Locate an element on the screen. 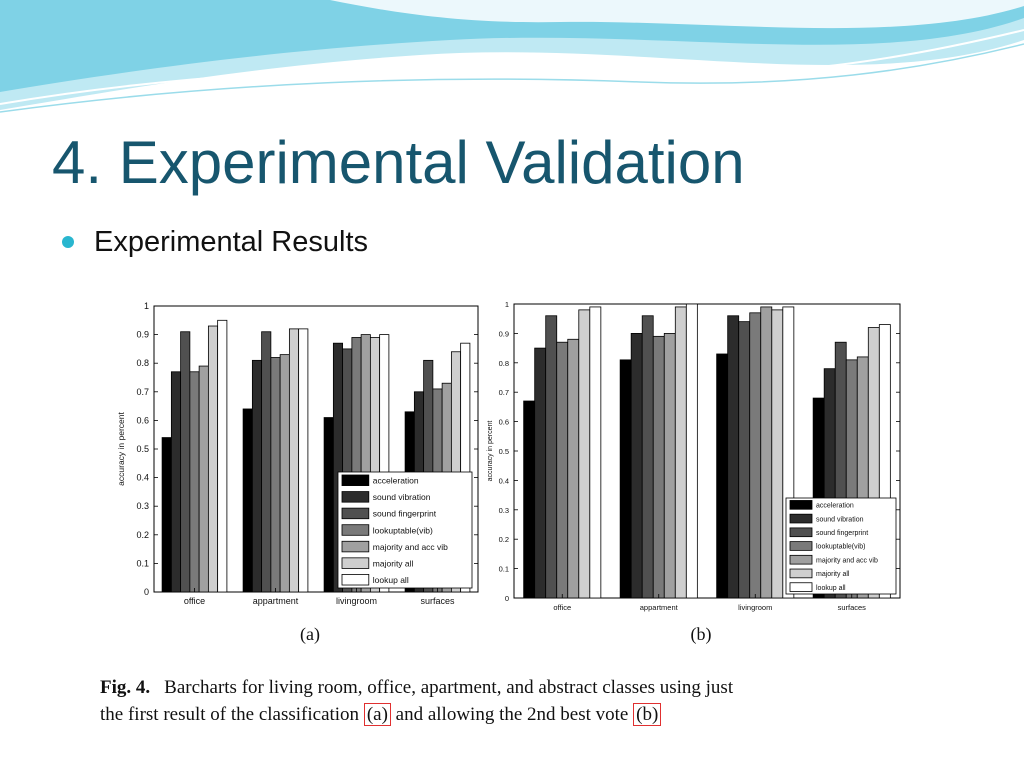 This screenshot has width=1024, height=768. caption-ref-a: (a) is located at coordinates (377, 714).